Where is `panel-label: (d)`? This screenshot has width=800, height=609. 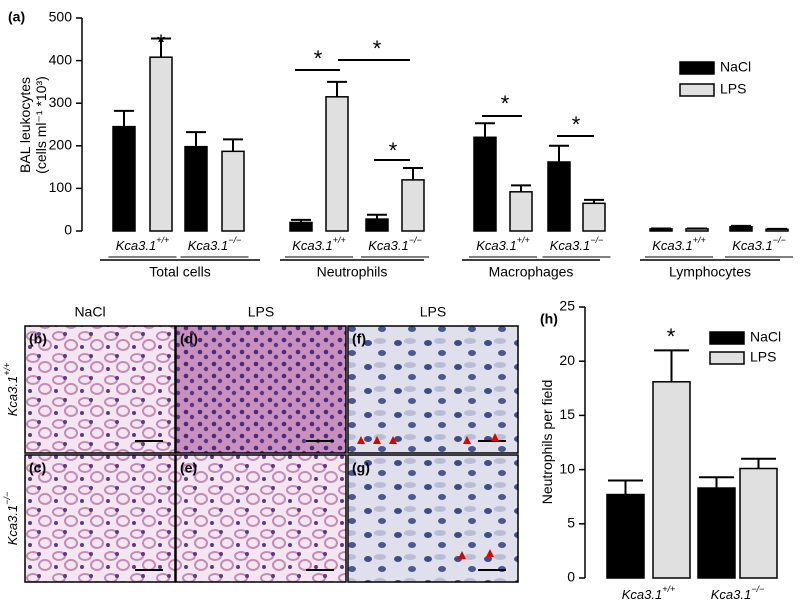 panel-label: (d) is located at coordinates (189, 339).